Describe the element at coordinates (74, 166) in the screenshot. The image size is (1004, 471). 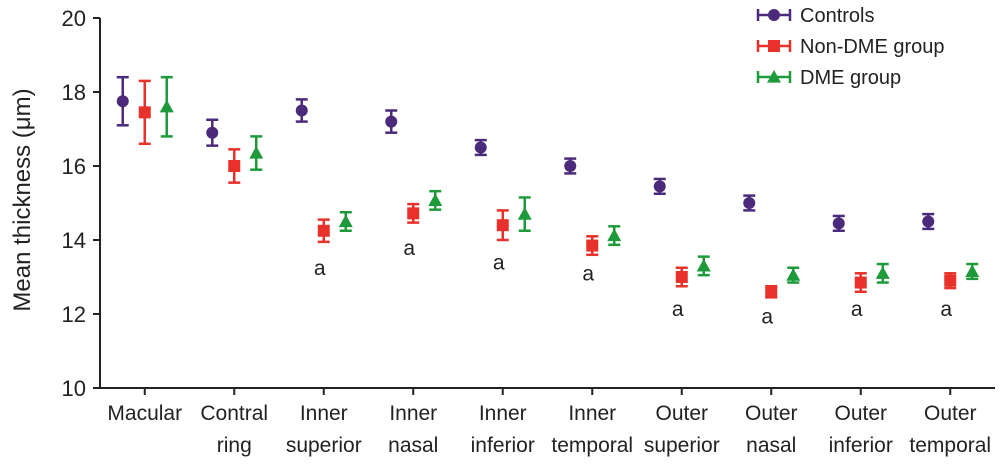
I see `y-tick-label: 16` at that location.